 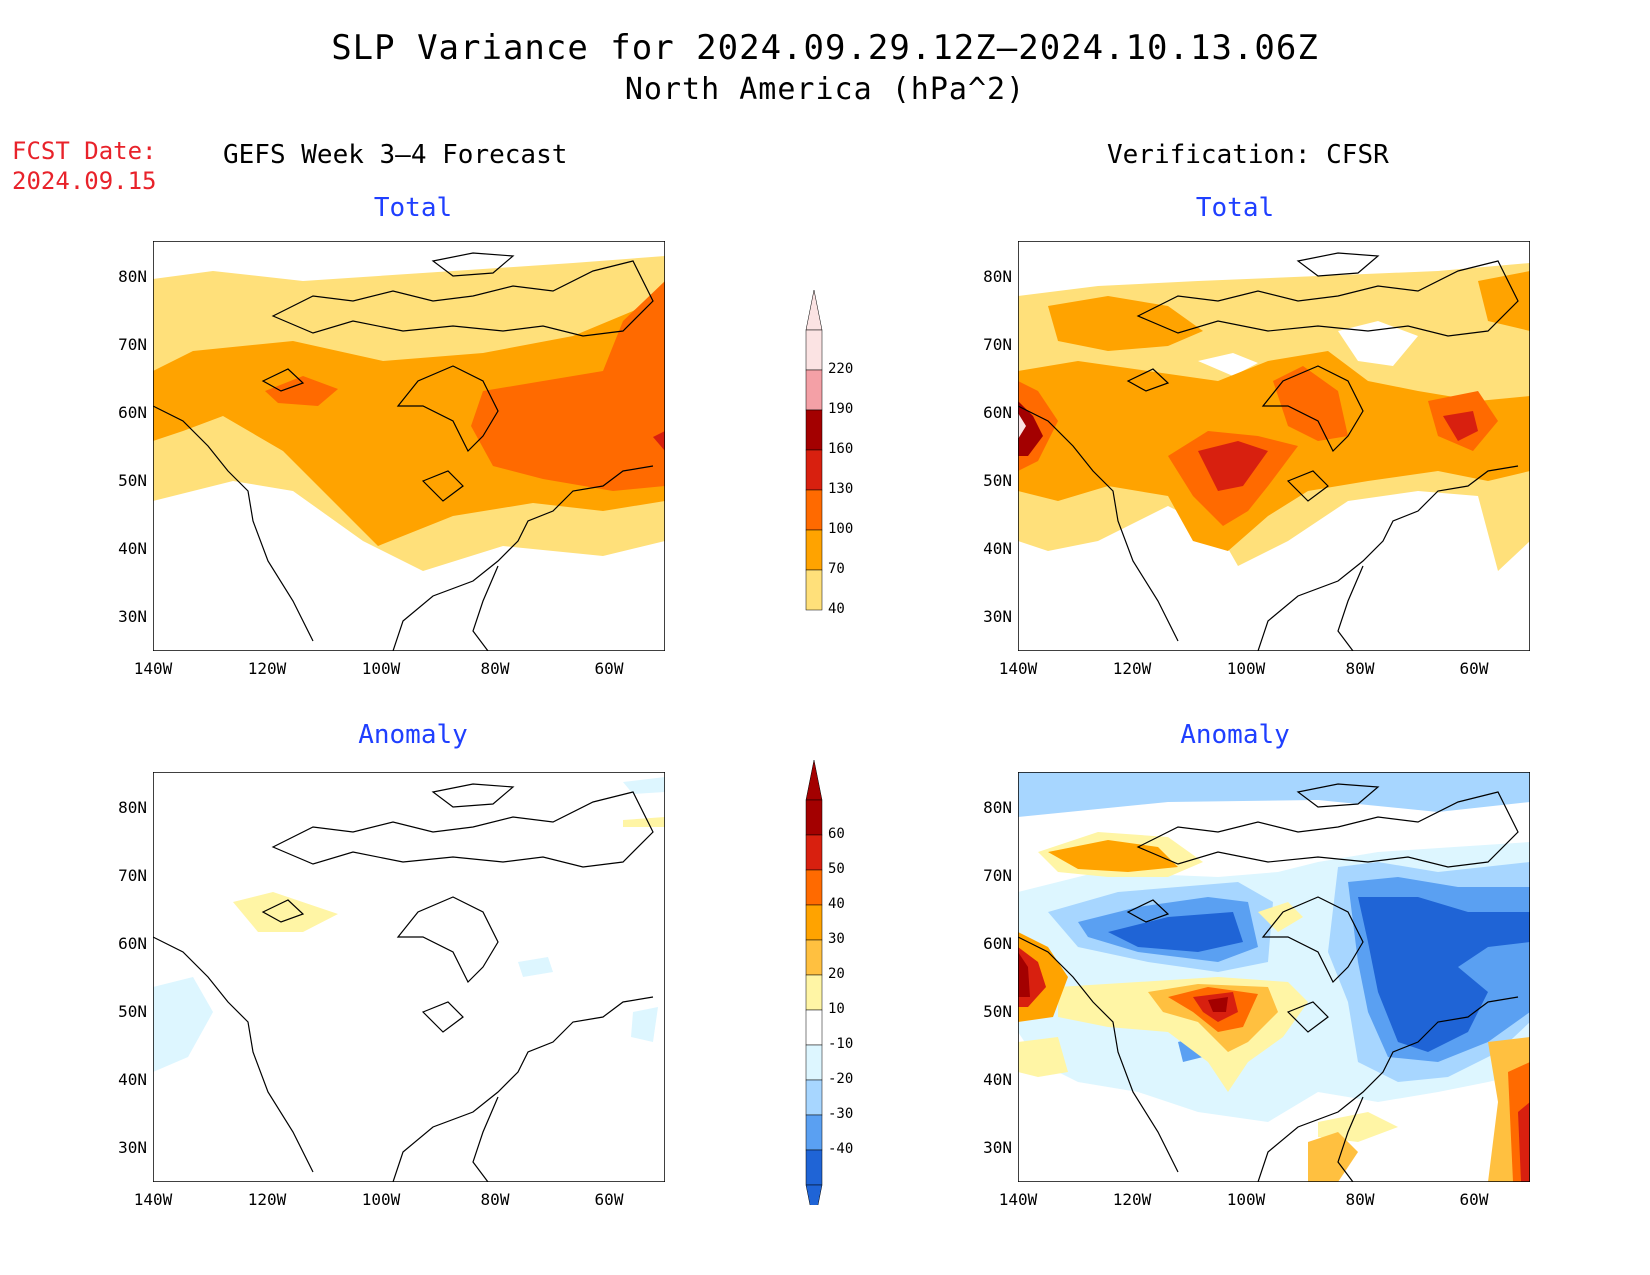 I want to click on map-forecast-total, so click(x=413, y=446).